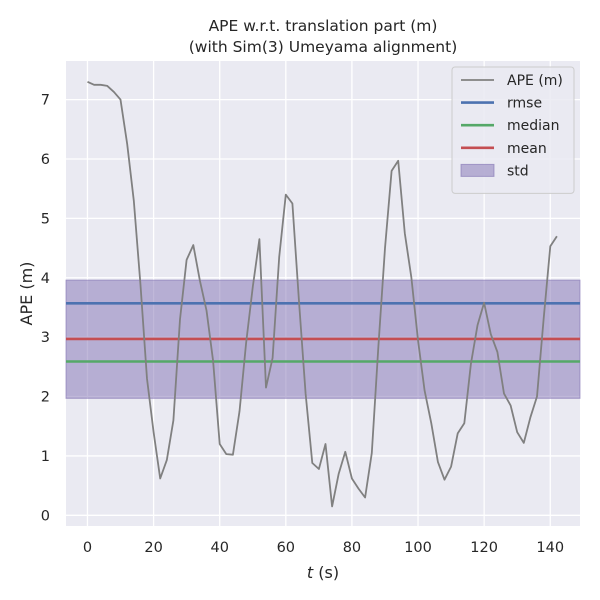  What do you see at coordinates (535, 81) in the screenshot?
I see `legend-label: APE (m)` at bounding box center [535, 81].